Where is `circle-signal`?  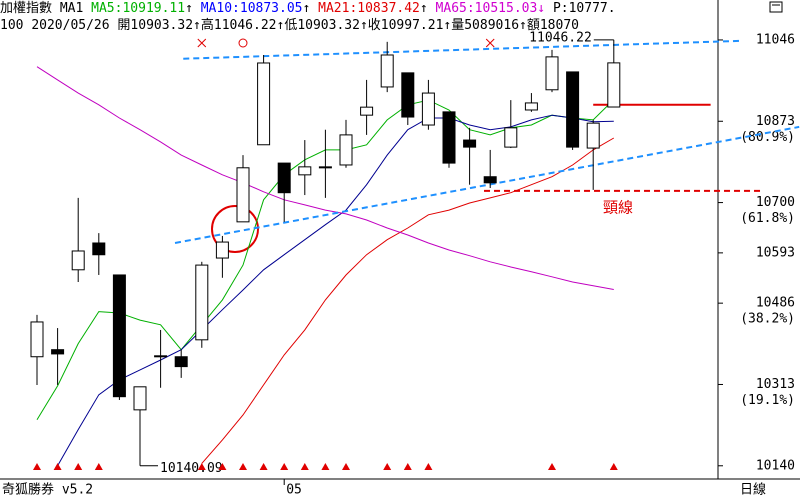 circle-signal is located at coordinates (243, 43).